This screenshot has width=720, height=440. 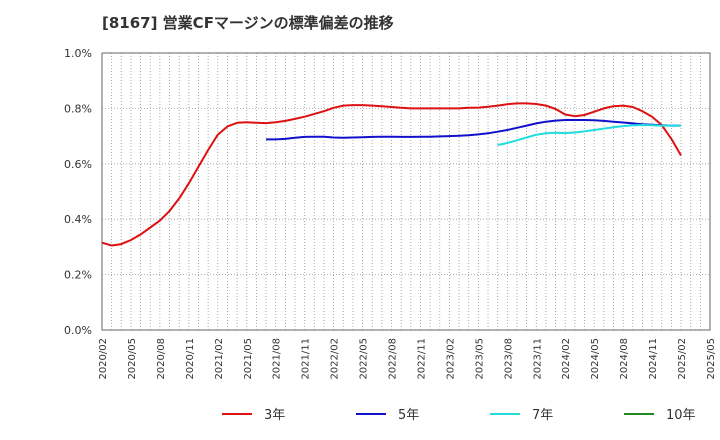 What do you see at coordinates (78, 192) in the screenshot?
I see `y-axis: 0.0% 0.2% 0.4% 0.6% 0.8% 1.0%` at bounding box center [78, 192].